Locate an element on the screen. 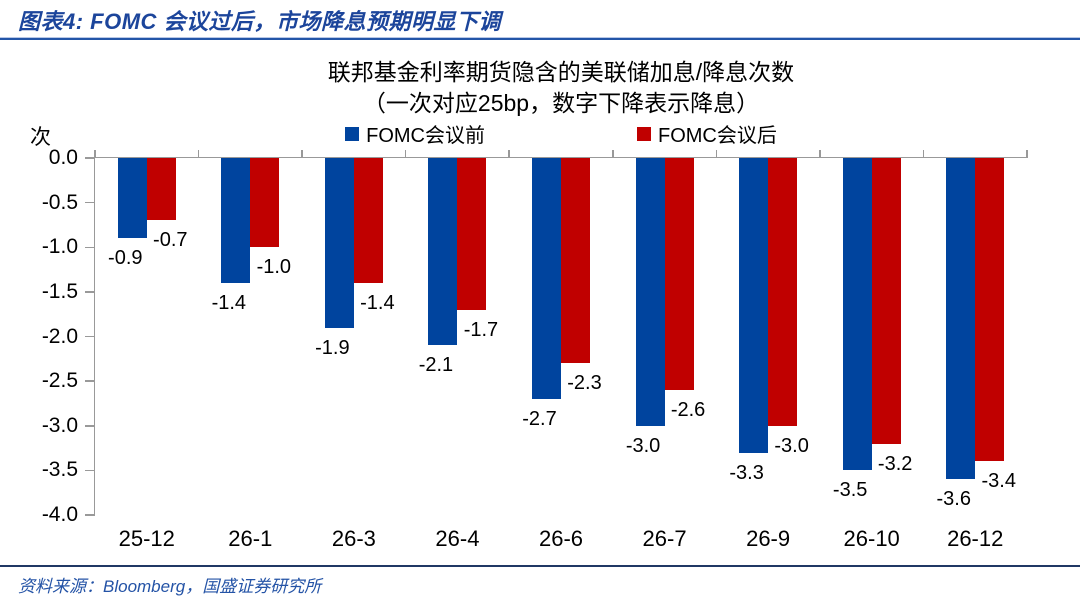 The width and height of the screenshot is (1080, 597). x-axis-category-label: 26-7 is located at coordinates (664, 538).